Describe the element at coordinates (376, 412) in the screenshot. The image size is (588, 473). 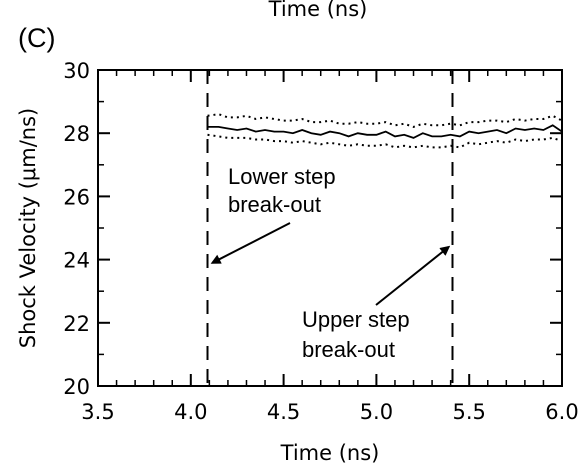
I see `x-tick-label: 5.0` at that location.